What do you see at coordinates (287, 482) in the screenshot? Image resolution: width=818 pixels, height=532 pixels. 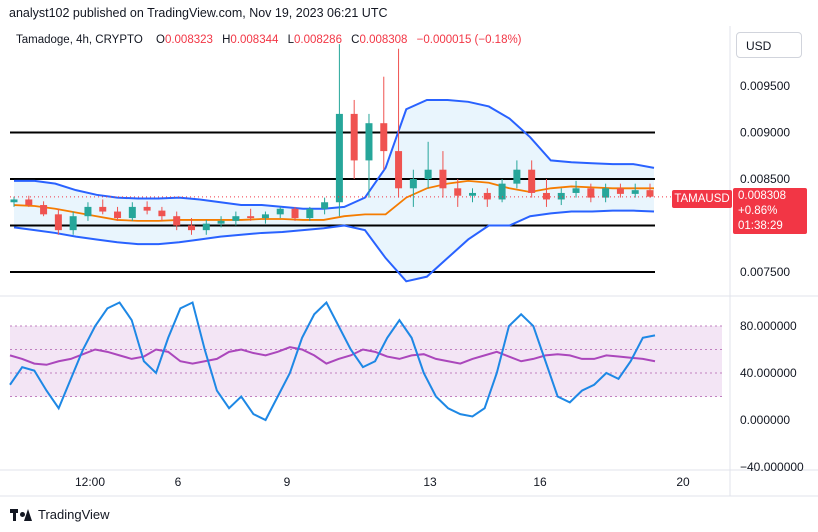 I see `time-tick-label: 9` at bounding box center [287, 482].